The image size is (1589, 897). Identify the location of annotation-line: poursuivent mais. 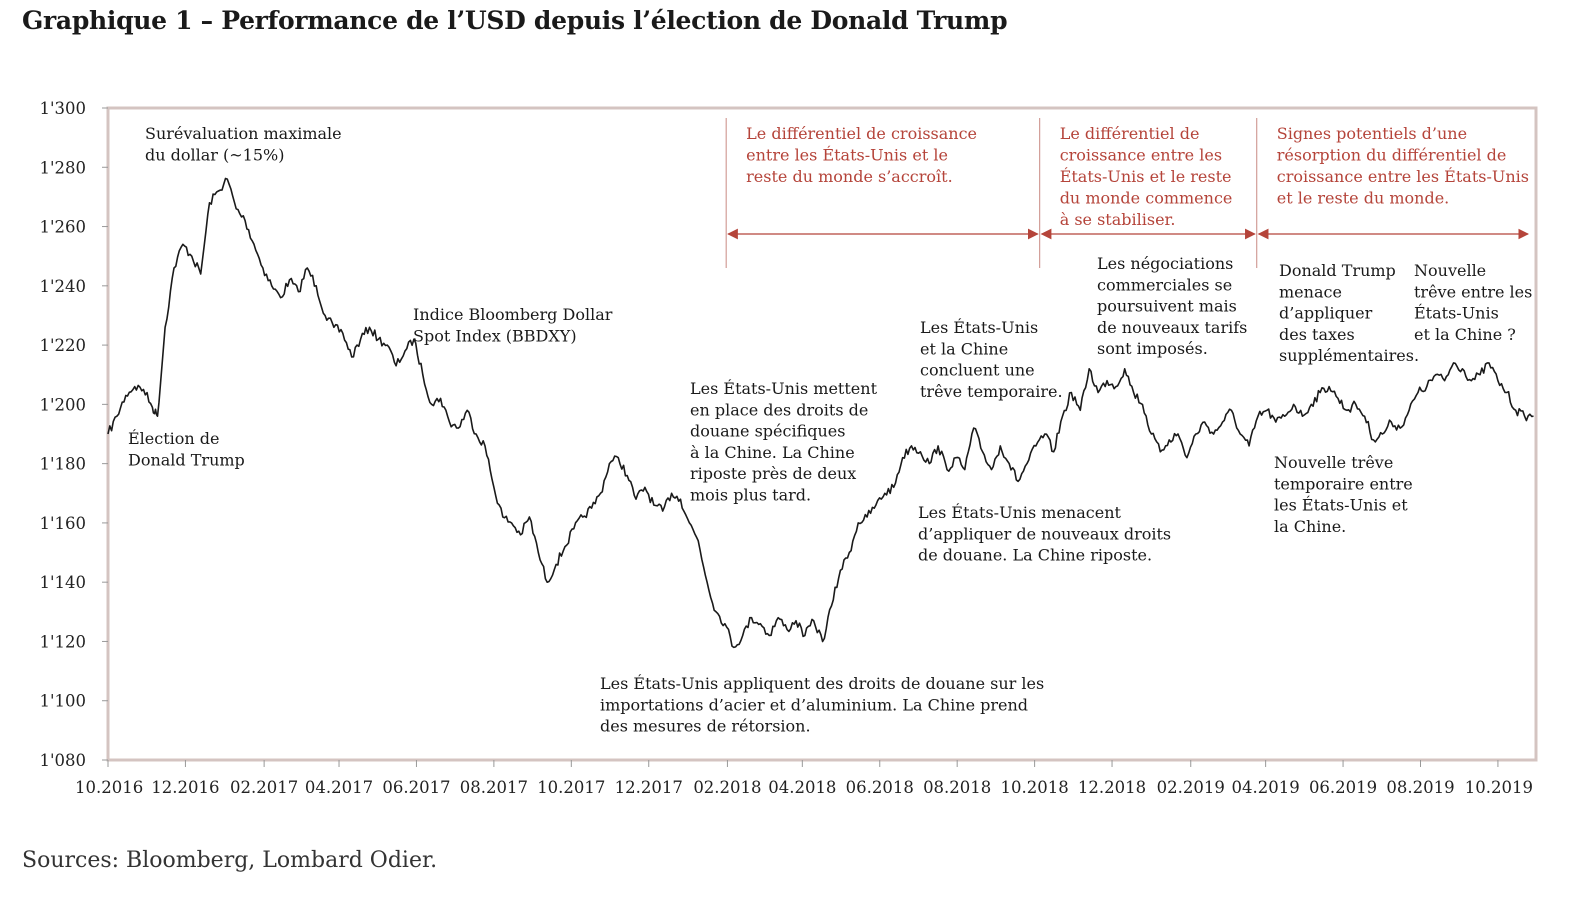
(1167, 306).